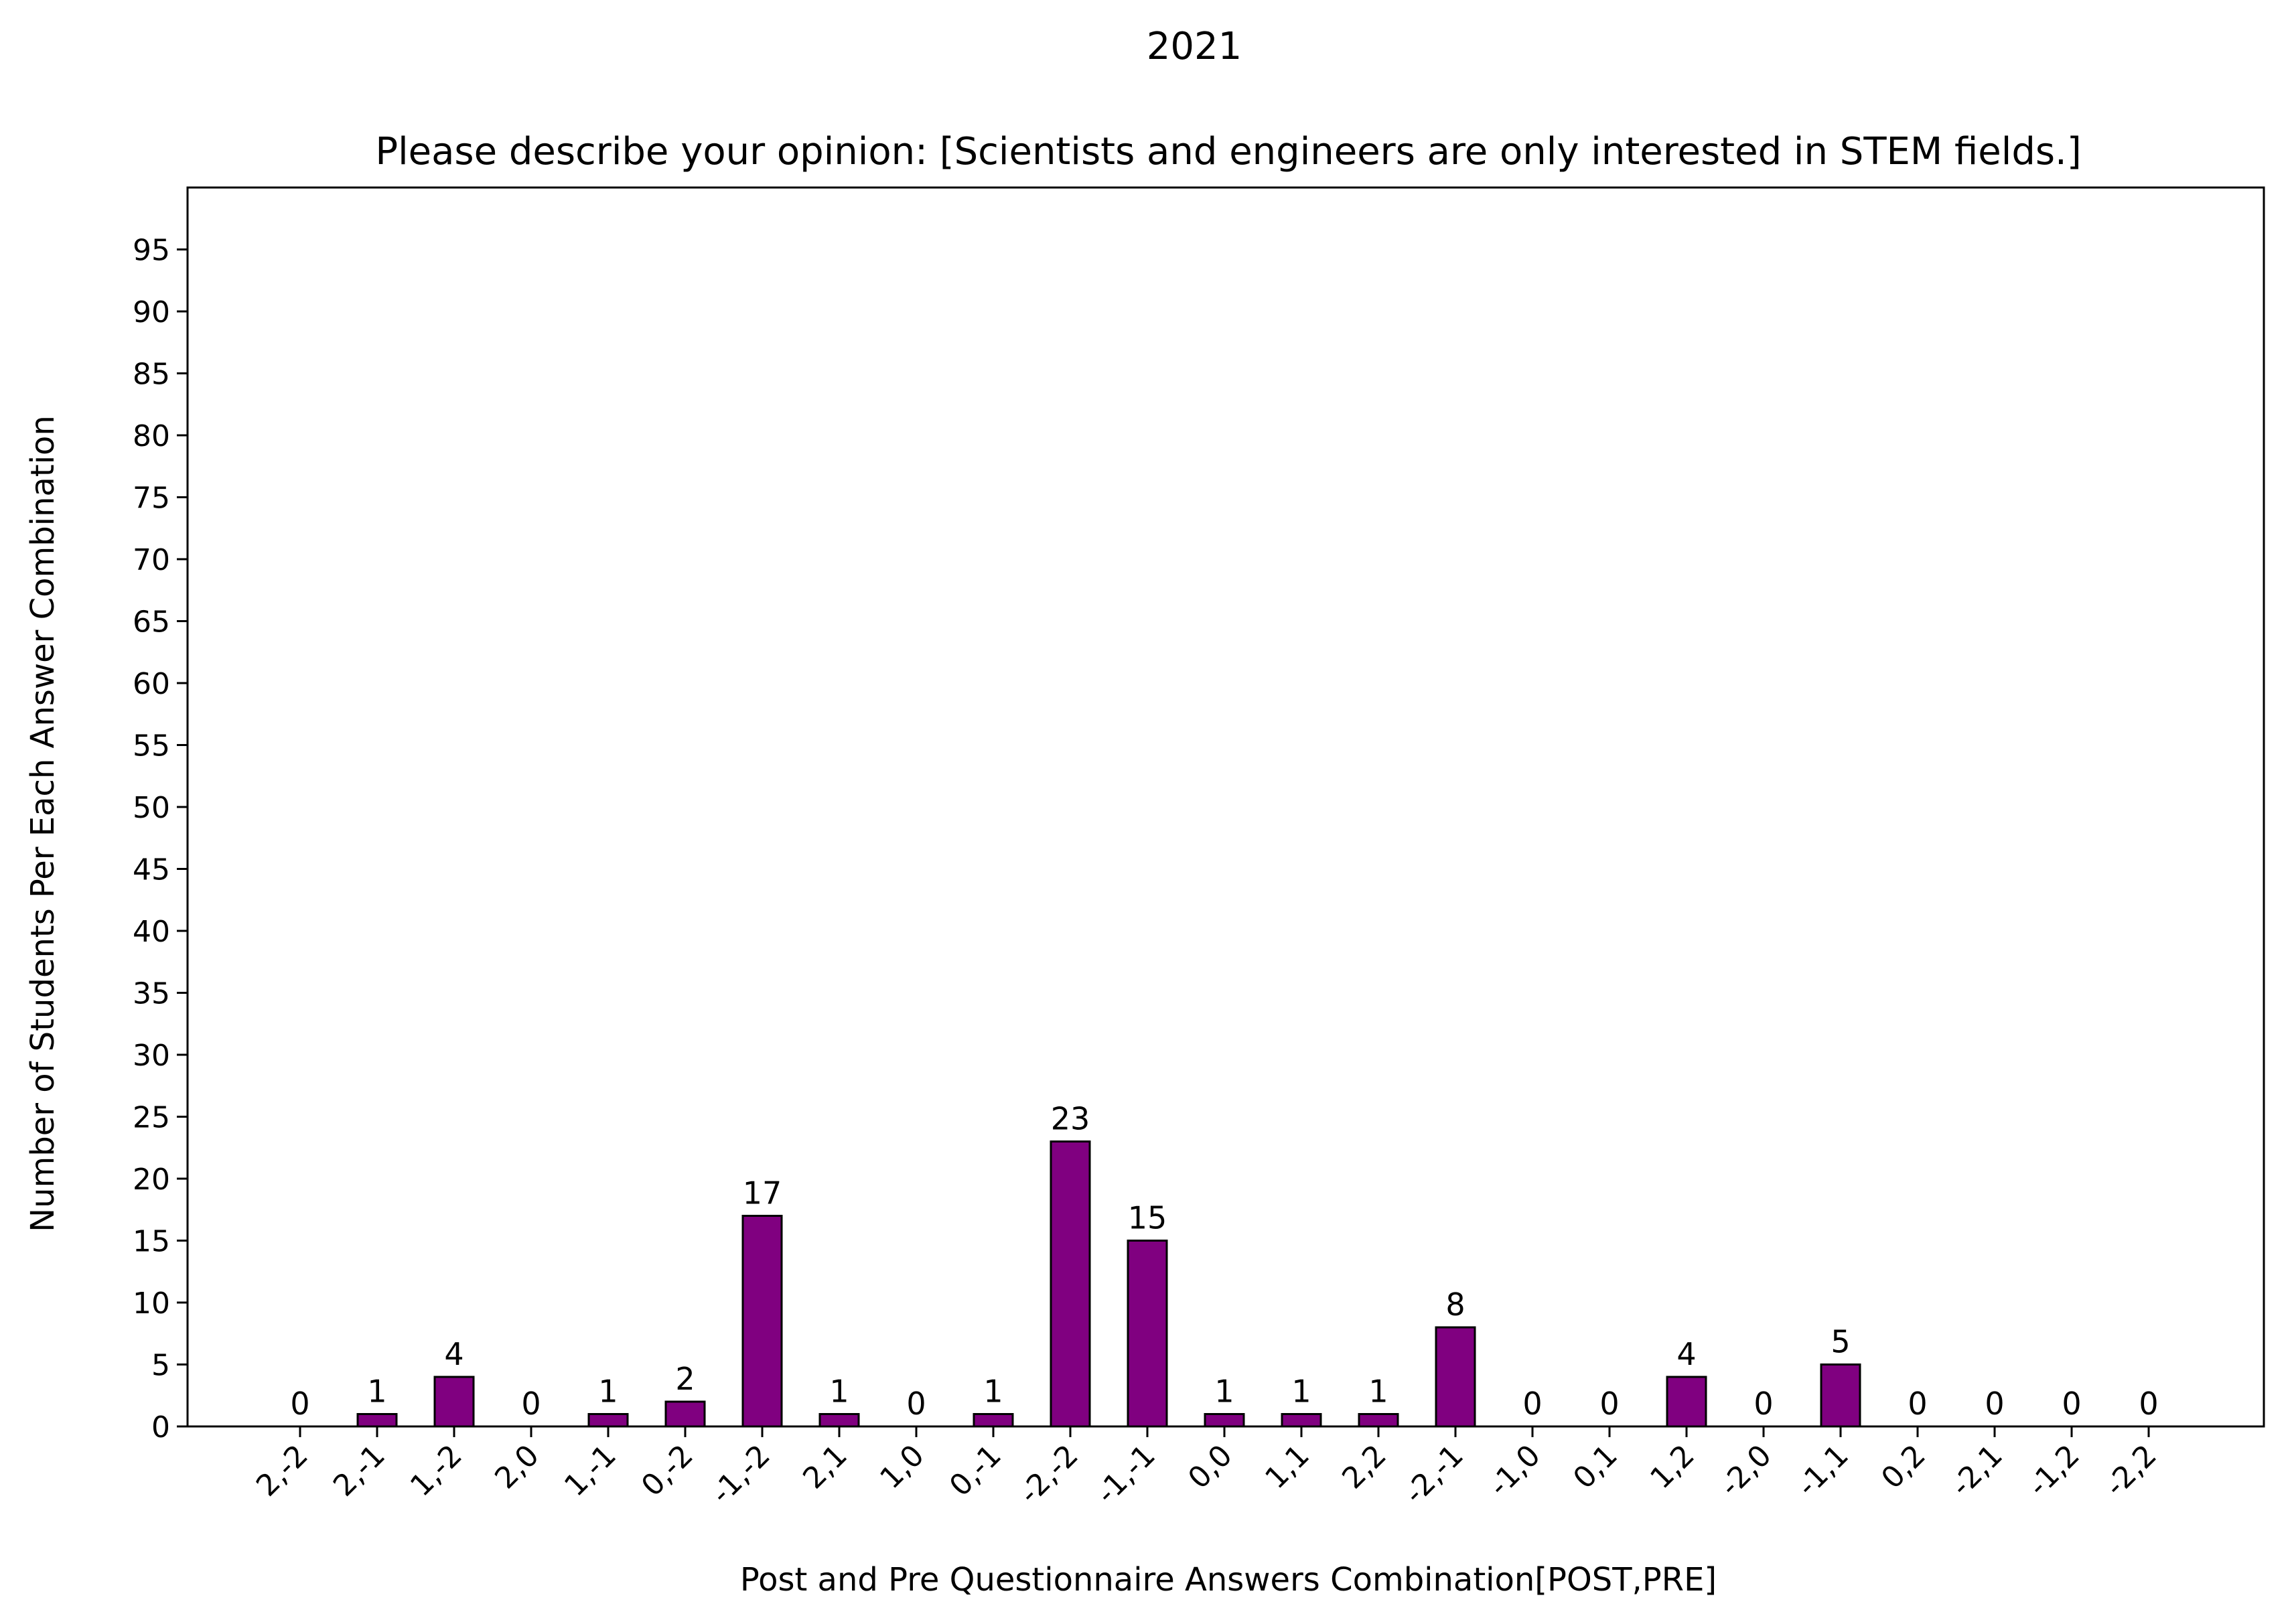  What do you see at coordinates (1194, 46) in the screenshot?
I see `chart-suptitle: 2021` at bounding box center [1194, 46].